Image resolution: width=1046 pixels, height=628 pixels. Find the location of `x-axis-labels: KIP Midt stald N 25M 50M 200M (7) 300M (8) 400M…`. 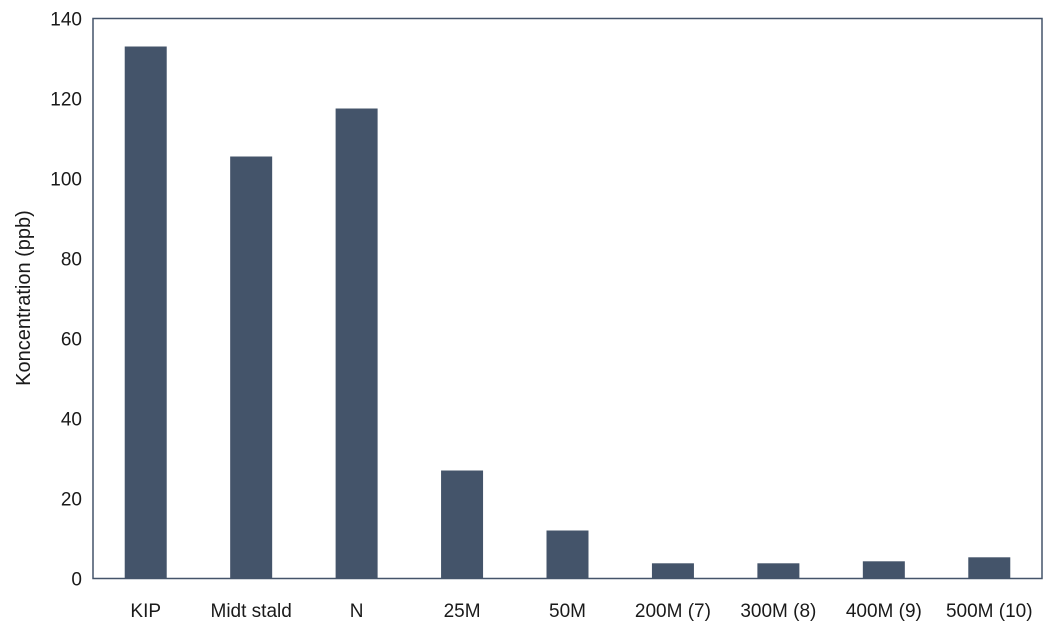

x-axis-labels: KIP Midt stald N 25M 50M 200M (7) 300M (8) 400M… is located at coordinates (581, 611).